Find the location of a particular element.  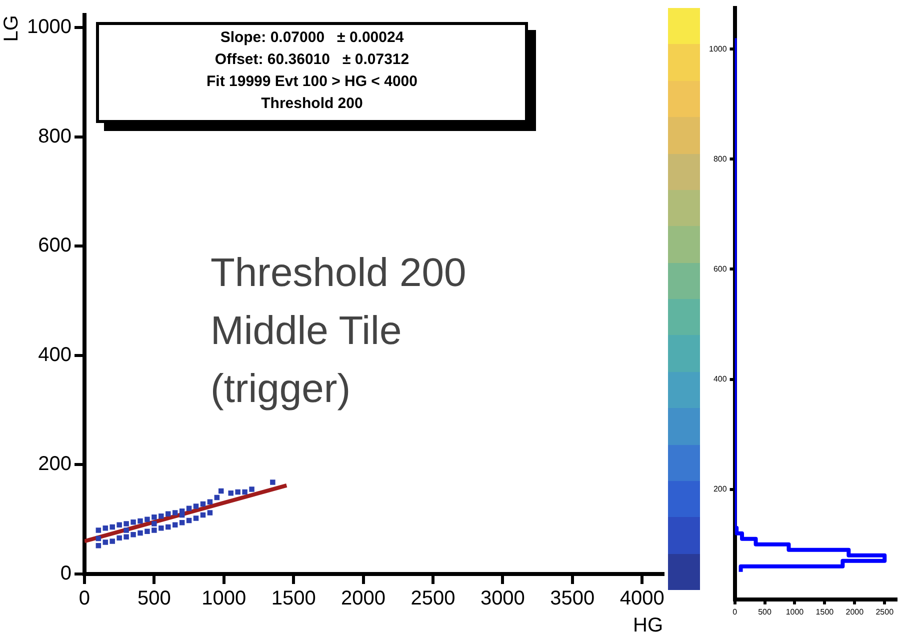

annotation: Threshold 200 Middle Tile (trigger) is located at coordinates (338, 331).